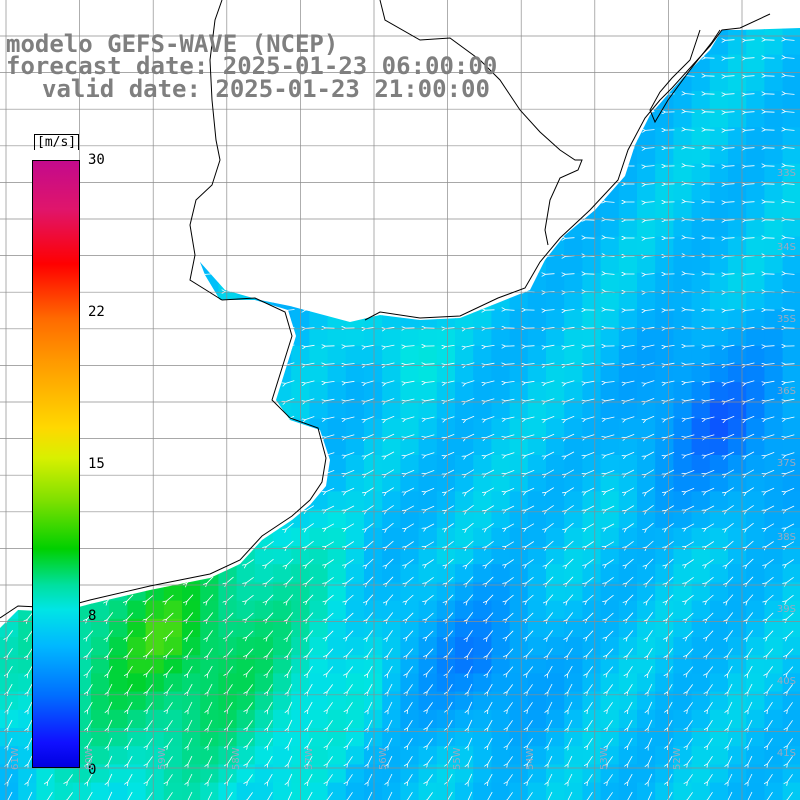 The width and height of the screenshot is (800, 800). Describe the element at coordinates (786, 391) in the screenshot. I see `latitude-label: 36S` at that location.